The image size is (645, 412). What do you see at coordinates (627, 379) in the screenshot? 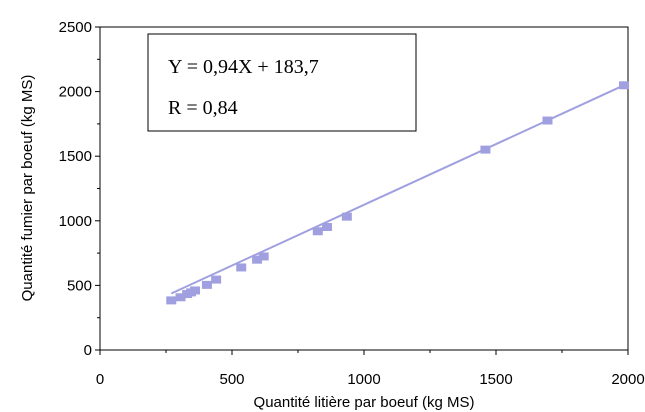
I see `x-tick-label: 2000` at bounding box center [627, 379].